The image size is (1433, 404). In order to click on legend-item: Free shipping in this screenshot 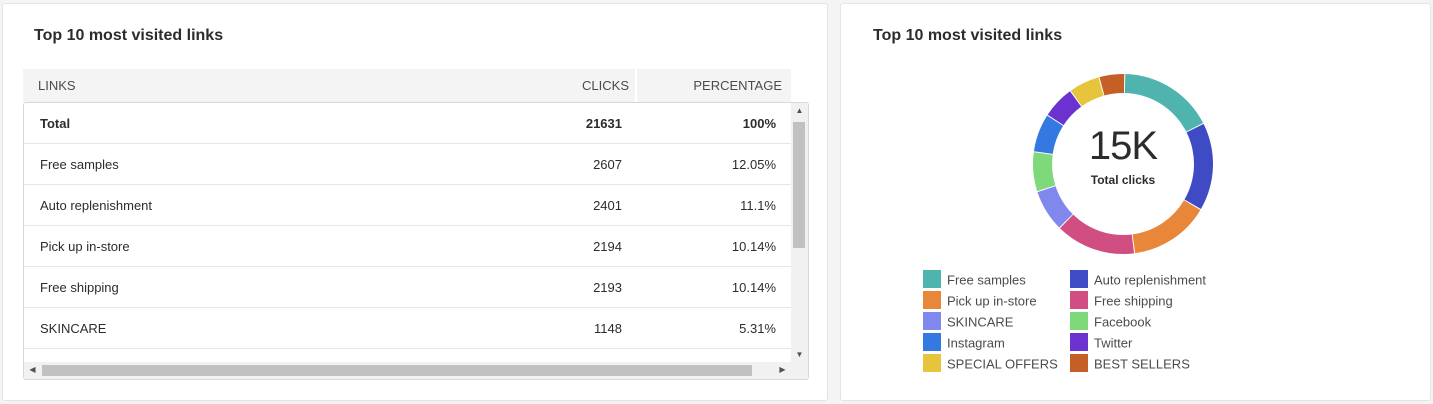, I will do `click(1121, 302)`.